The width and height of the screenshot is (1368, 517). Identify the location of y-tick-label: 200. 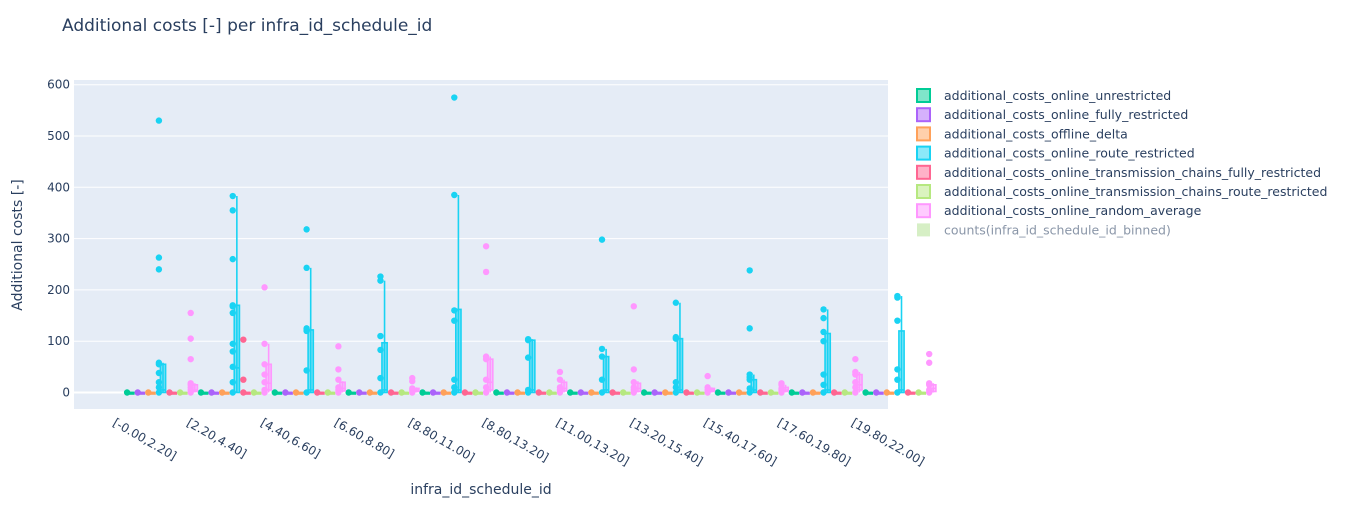
(58, 290).